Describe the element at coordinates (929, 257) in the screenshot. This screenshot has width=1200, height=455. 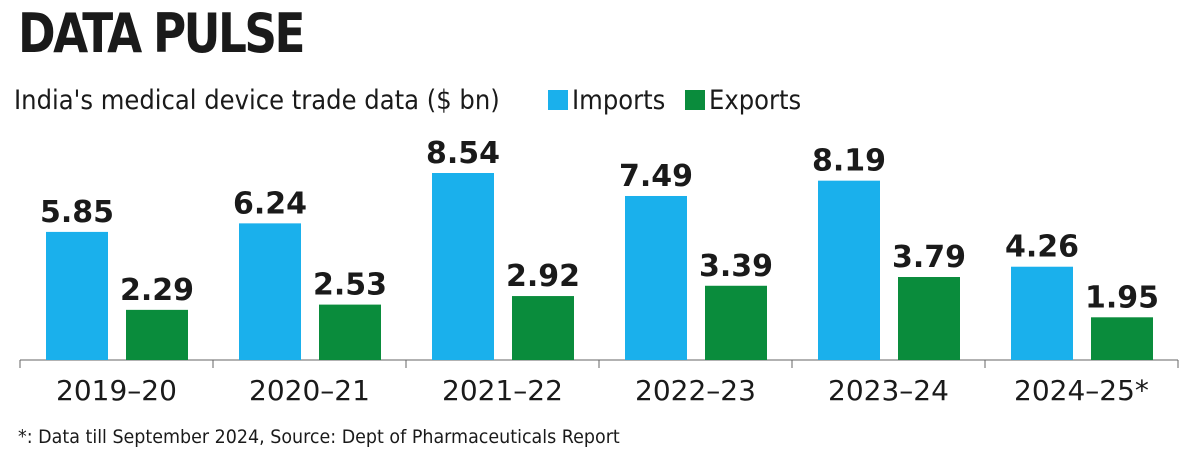
I see `data-label-exports-4: 3.79` at that location.